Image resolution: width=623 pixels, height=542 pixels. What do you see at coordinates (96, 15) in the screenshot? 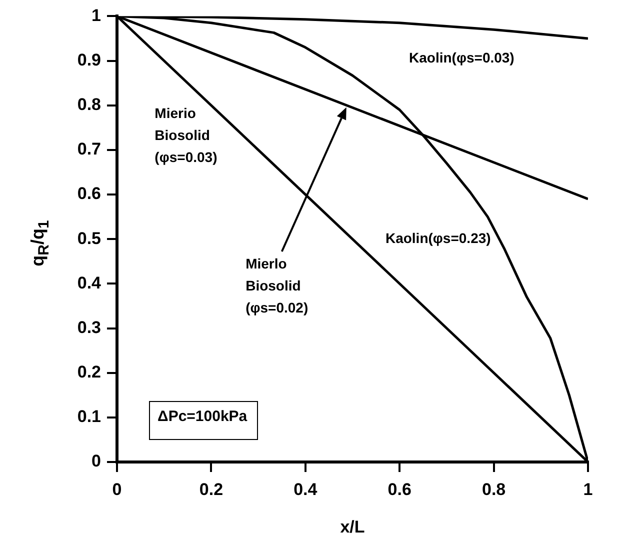
I see `y-tick-label: 1` at bounding box center [96, 15].